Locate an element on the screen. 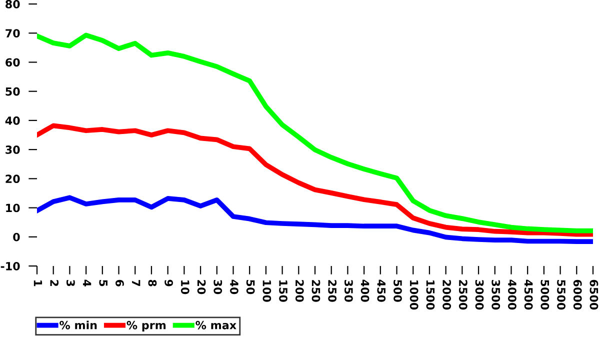 The height and width of the screenshot is (339, 600). x-tick-label: 7 is located at coordinates (136, 283).